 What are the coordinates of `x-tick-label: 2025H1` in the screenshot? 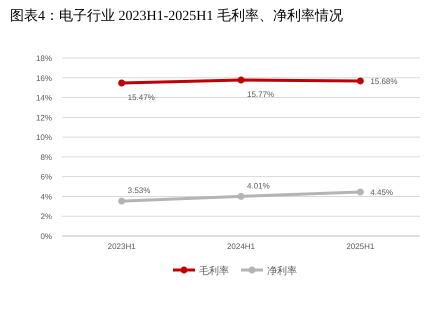 It's located at (360, 246).